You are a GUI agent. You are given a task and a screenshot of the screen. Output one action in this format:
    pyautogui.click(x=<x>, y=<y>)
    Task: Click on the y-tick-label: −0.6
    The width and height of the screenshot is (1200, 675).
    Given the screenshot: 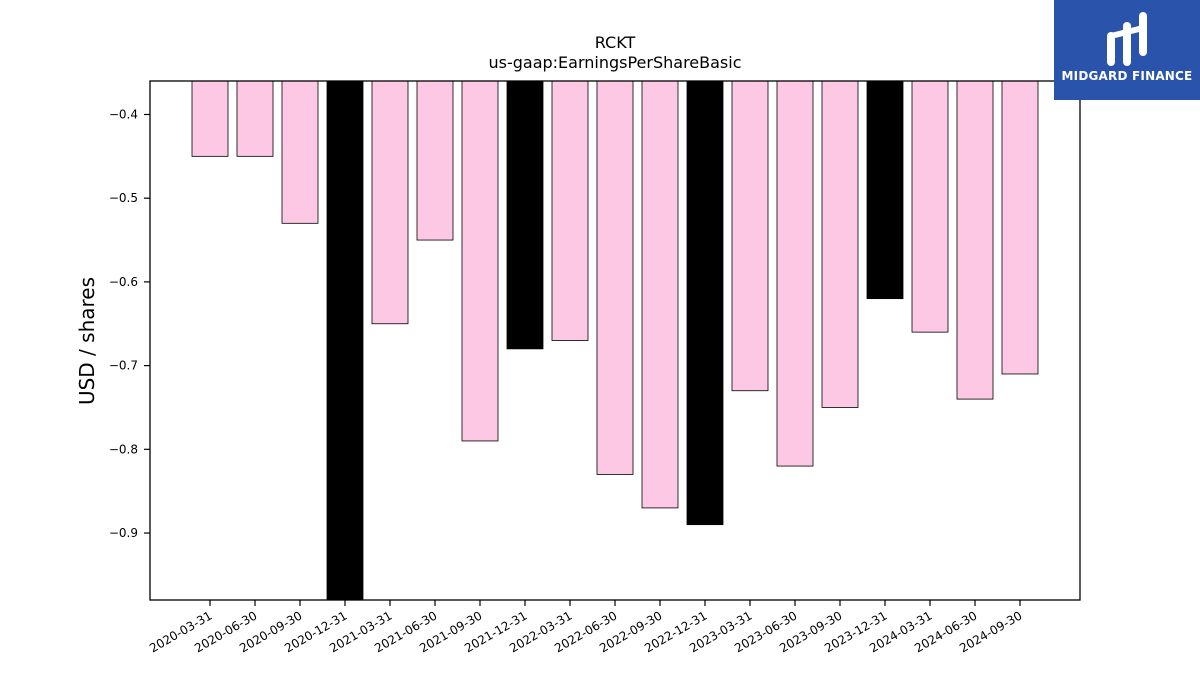 What is the action you would take?
    pyautogui.click(x=123, y=282)
    